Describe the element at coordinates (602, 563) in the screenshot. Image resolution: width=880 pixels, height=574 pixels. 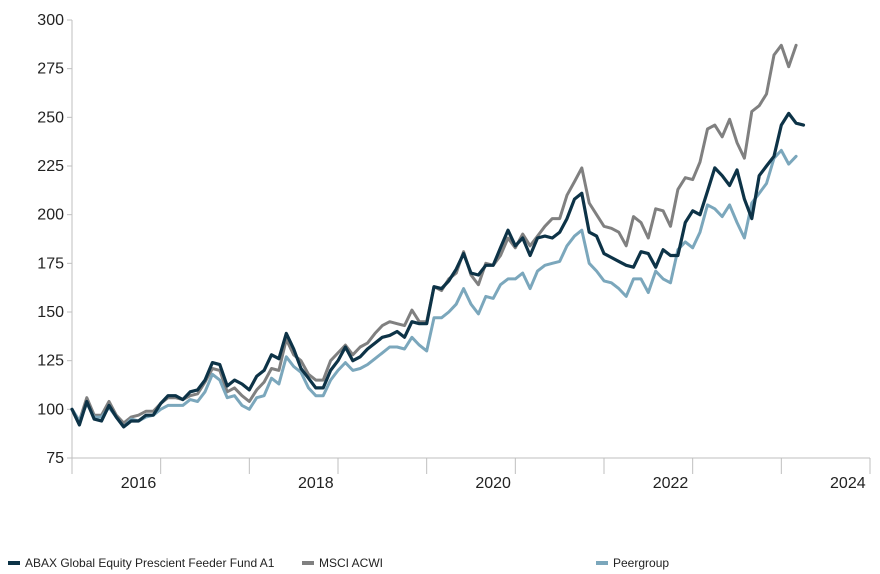
I see `legend-swatch-peergroup` at that location.